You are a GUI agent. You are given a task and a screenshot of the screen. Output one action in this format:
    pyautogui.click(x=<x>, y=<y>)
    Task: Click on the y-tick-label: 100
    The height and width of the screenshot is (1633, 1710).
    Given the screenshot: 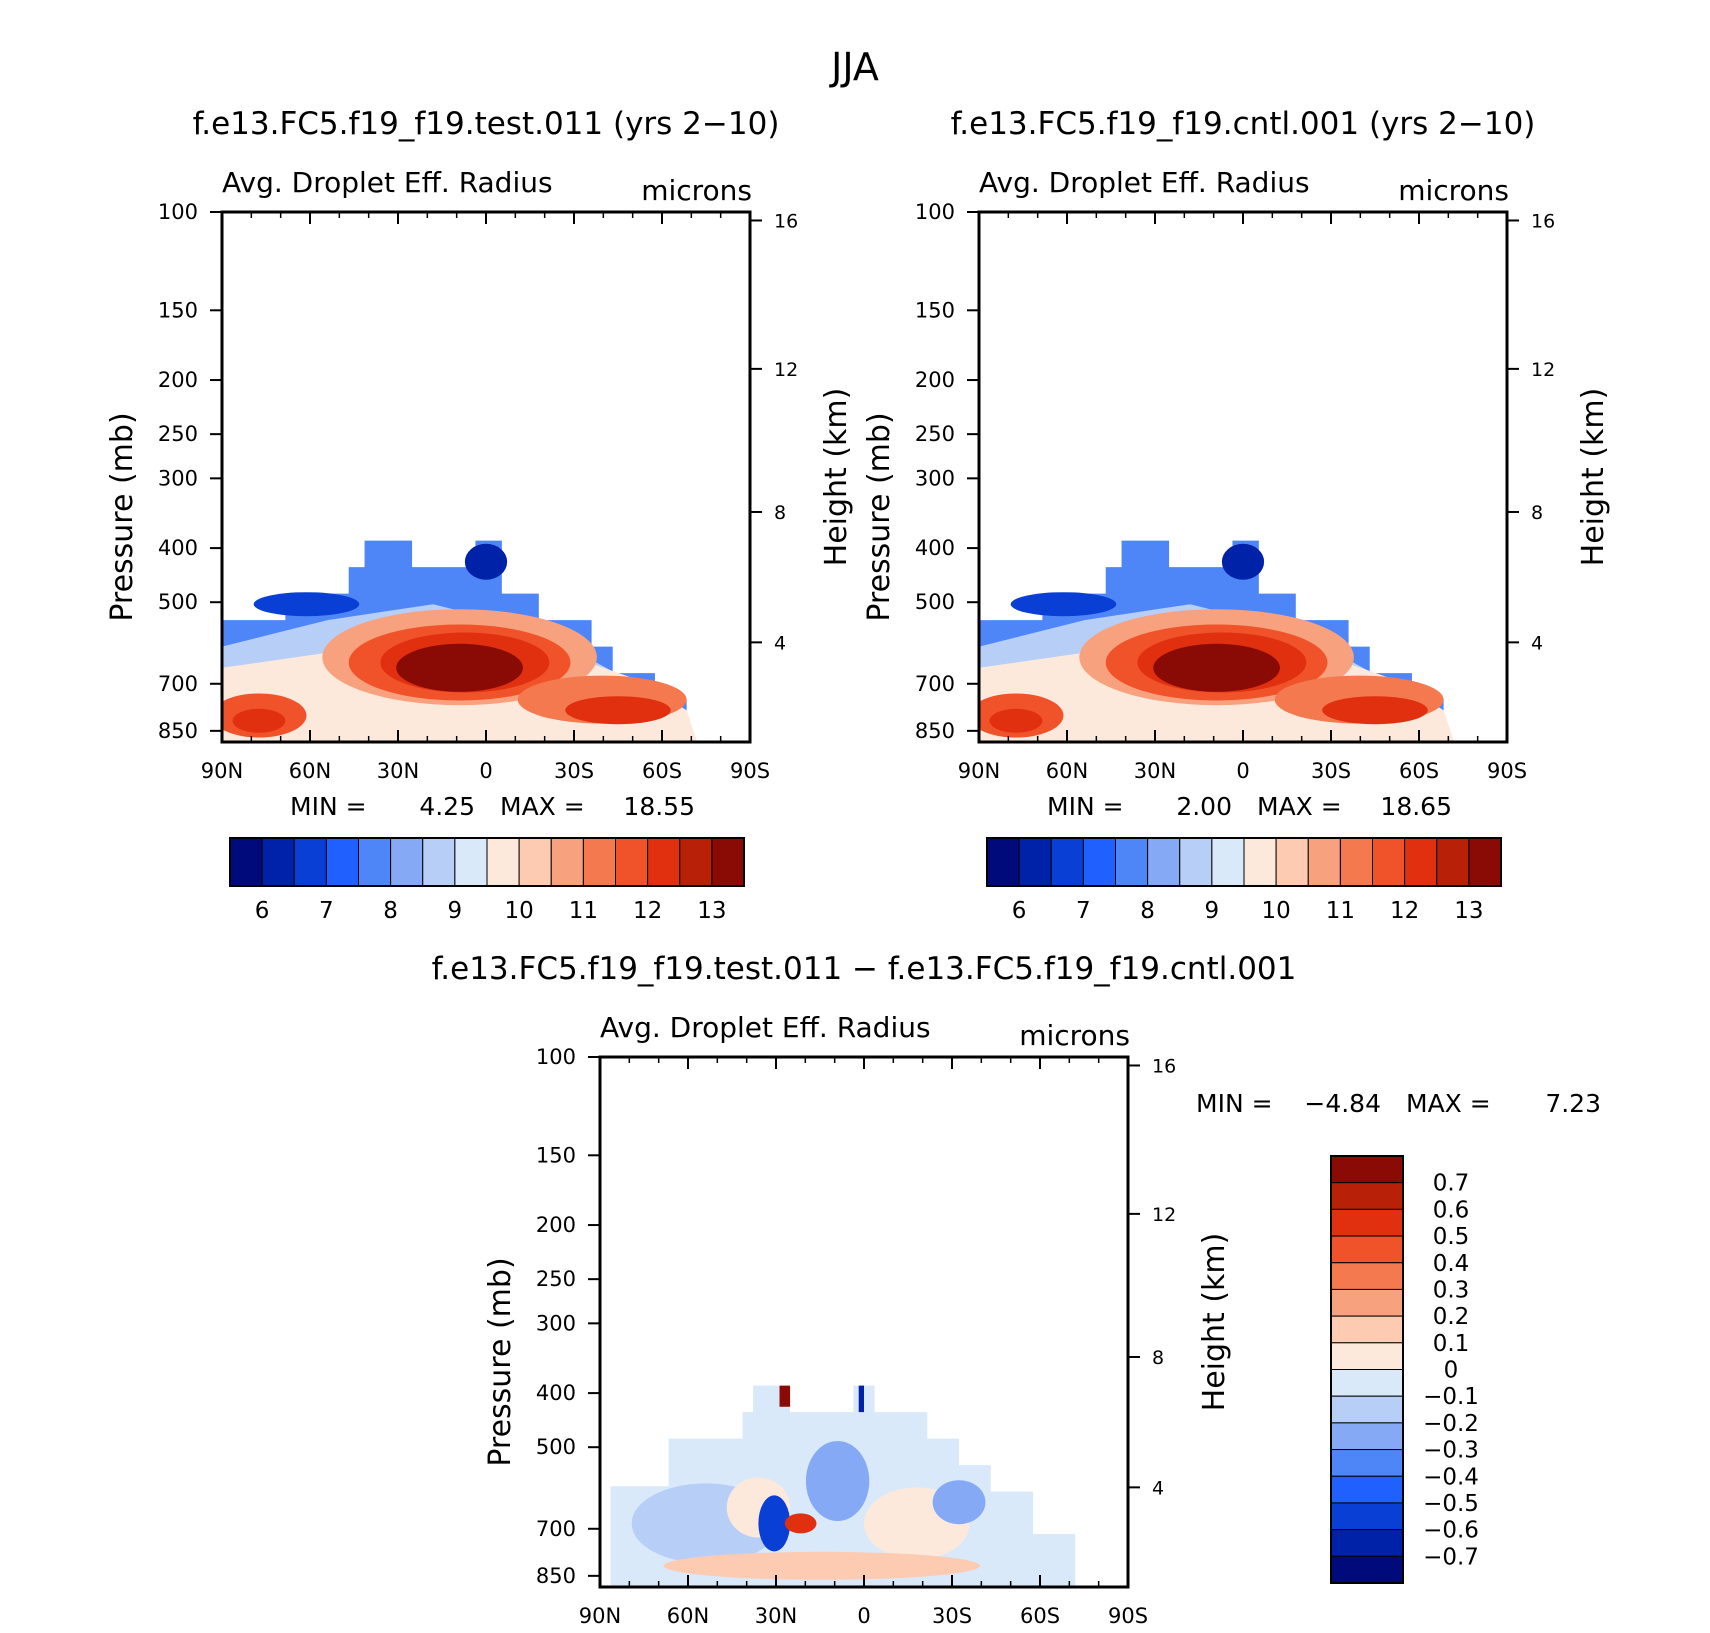 What is the action you would take?
    pyautogui.click(x=556, y=1057)
    